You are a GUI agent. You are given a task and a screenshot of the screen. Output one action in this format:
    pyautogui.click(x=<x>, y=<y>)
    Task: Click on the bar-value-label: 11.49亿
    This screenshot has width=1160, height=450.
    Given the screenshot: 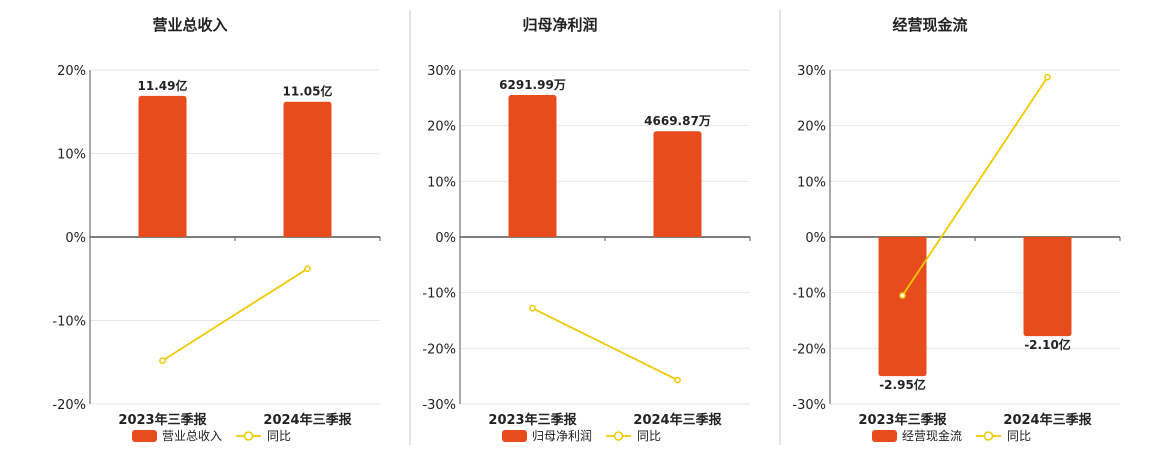 What is the action you would take?
    pyautogui.click(x=163, y=85)
    